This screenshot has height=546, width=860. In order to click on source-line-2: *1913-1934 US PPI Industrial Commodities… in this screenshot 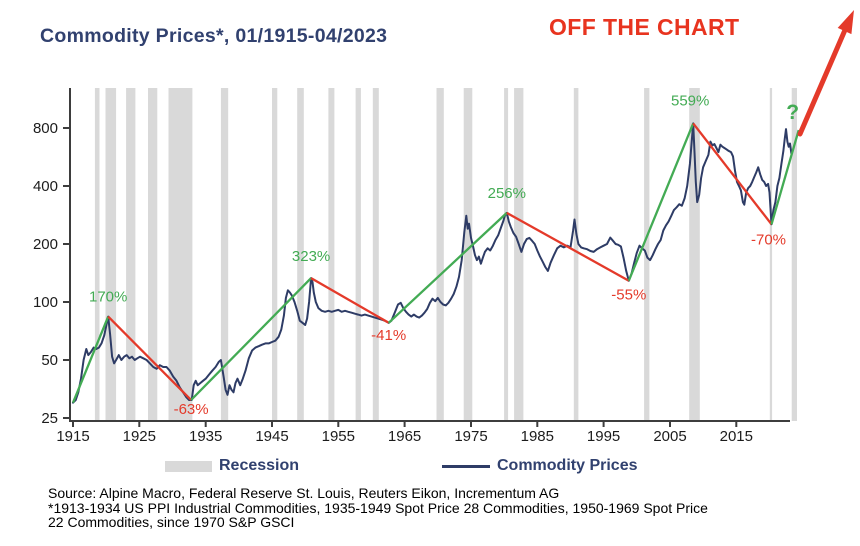, I will do `click(378, 507)`.